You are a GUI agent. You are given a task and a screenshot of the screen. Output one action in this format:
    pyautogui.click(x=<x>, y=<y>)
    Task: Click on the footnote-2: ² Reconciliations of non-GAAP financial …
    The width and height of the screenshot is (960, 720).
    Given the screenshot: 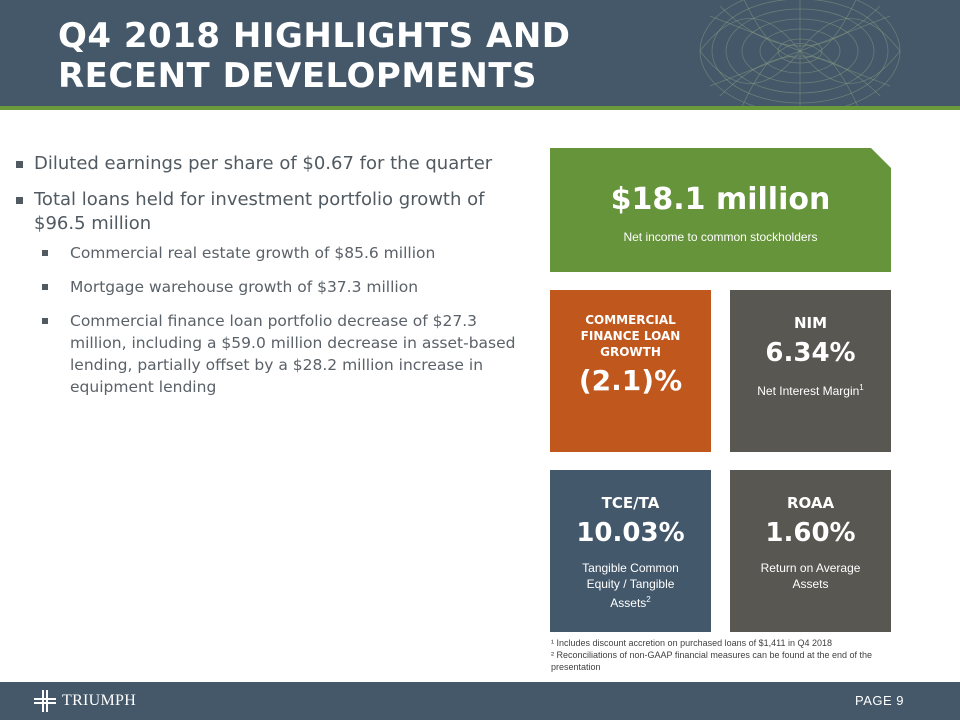 What is the action you would take?
    pyautogui.click(x=712, y=661)
    